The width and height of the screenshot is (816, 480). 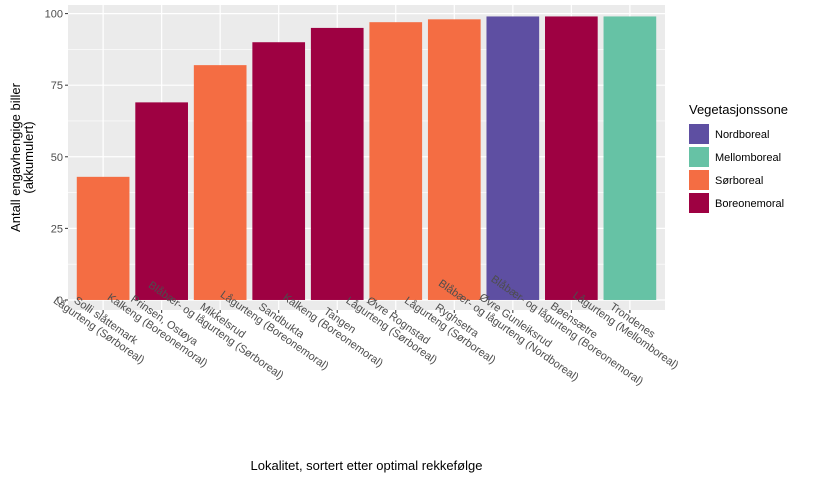 I want to click on legend-label: Boreonemoral, so click(x=749, y=204).